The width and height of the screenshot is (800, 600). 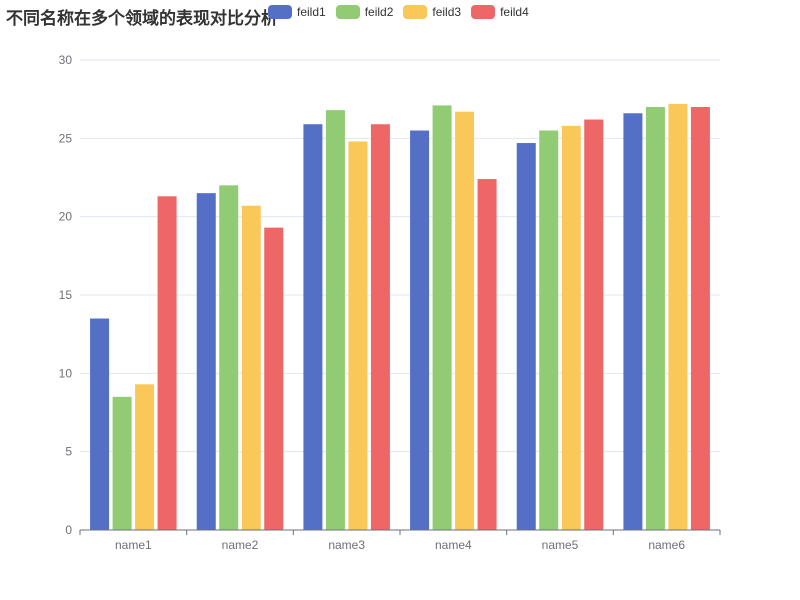 I want to click on legend-item-feild4: feild4, so click(x=500, y=12).